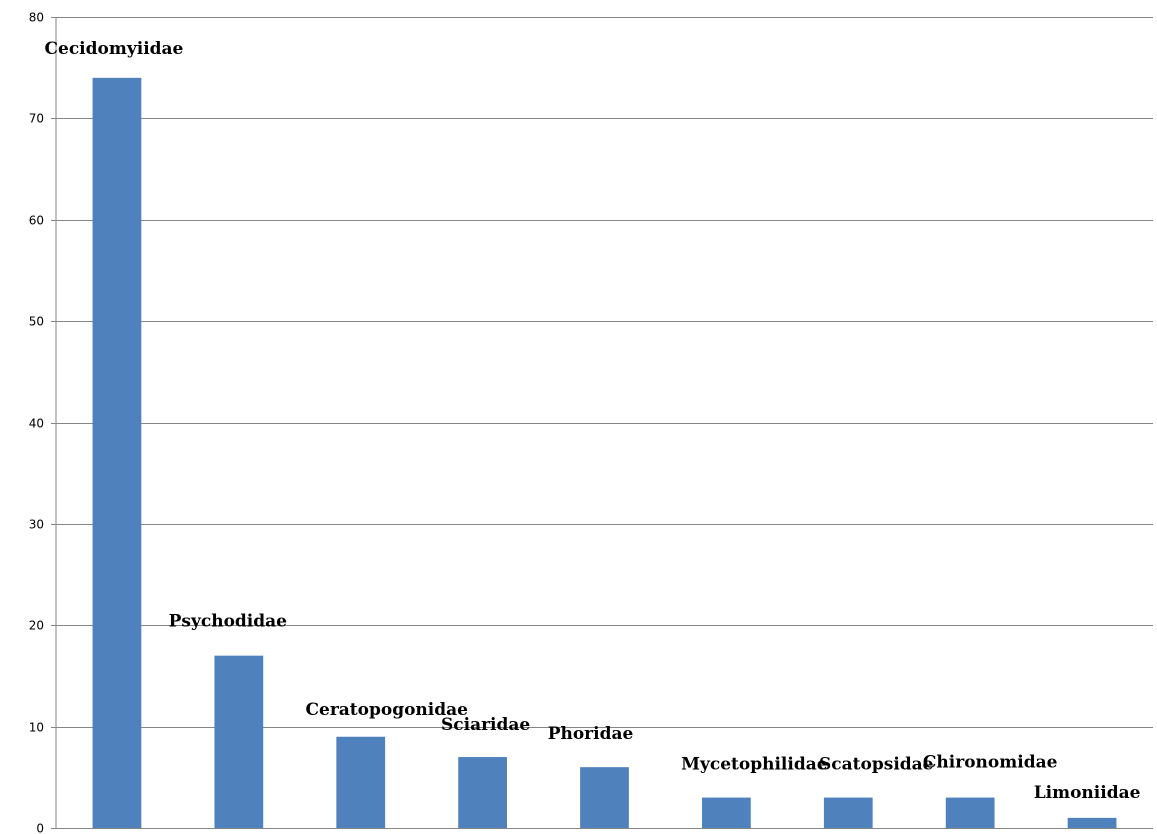 The height and width of the screenshot is (834, 1157). Describe the element at coordinates (36, 525) in the screenshot. I see `y-tick-label: 30` at that location.